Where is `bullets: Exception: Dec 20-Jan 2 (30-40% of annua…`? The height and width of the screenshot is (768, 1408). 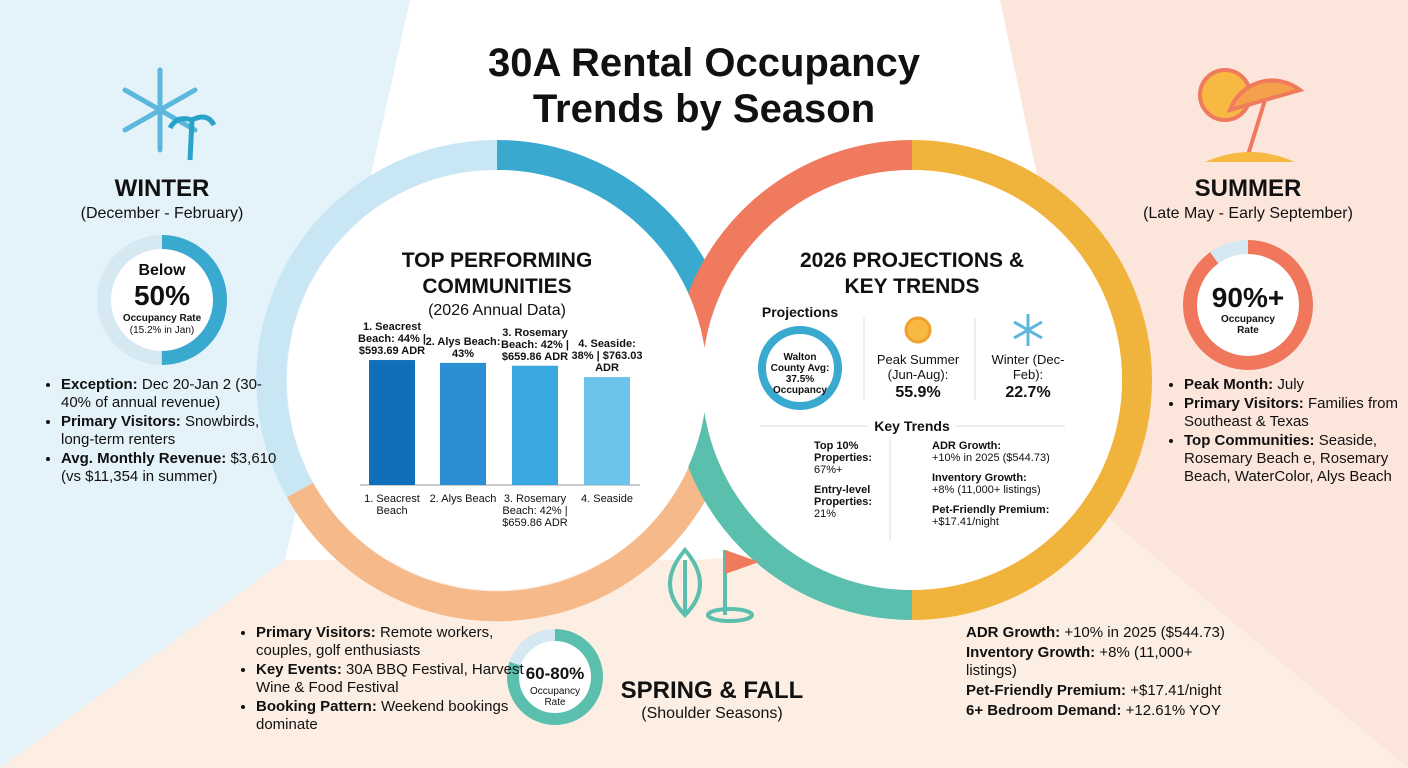
bullets: Exception: Dec 20-Jan 2 (30-40% of annua… is located at coordinates (168, 431).